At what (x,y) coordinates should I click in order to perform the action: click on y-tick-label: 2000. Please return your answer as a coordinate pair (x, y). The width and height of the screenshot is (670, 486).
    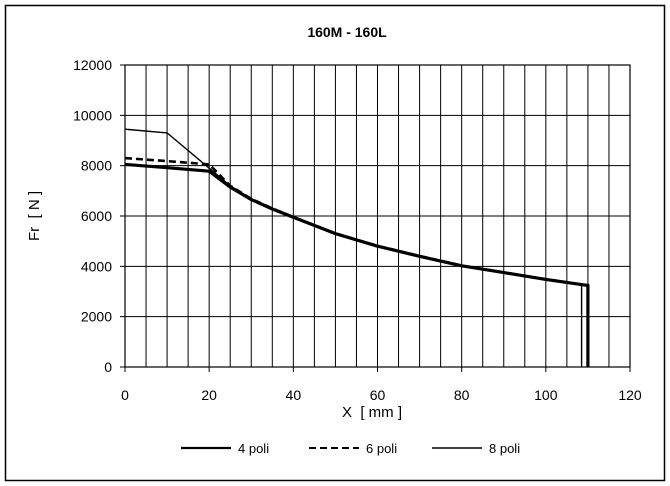
    Looking at the image, I should click on (96, 317).